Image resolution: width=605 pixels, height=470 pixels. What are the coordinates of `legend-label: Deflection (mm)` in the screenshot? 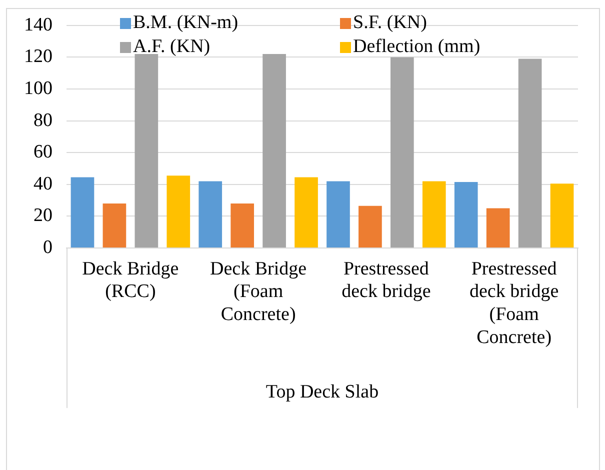 It's located at (416, 47).